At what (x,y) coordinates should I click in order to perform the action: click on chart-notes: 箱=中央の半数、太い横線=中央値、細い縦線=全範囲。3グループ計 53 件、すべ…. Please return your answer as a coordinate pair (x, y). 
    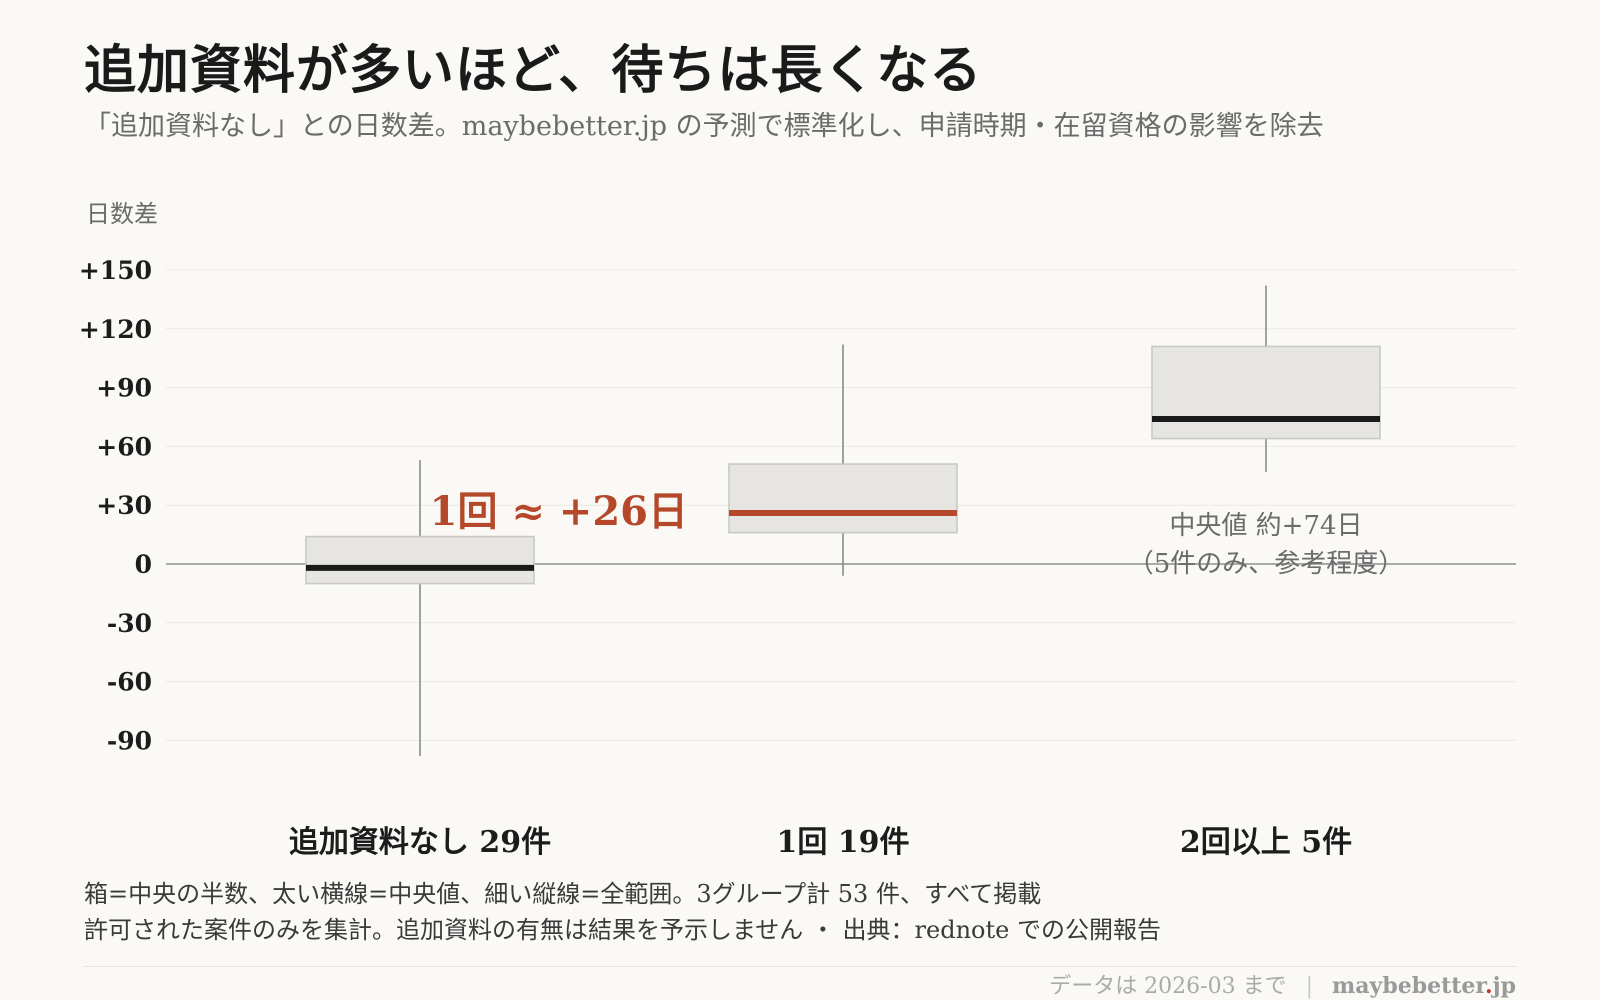
    Looking at the image, I should click on (622, 912).